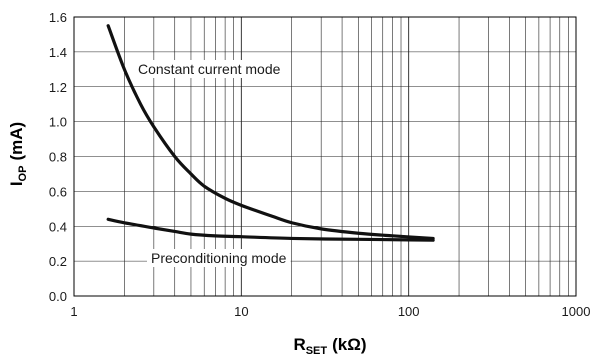  Describe the element at coordinates (58, 122) in the screenshot. I see `y-tick-label: 1.0` at that location.